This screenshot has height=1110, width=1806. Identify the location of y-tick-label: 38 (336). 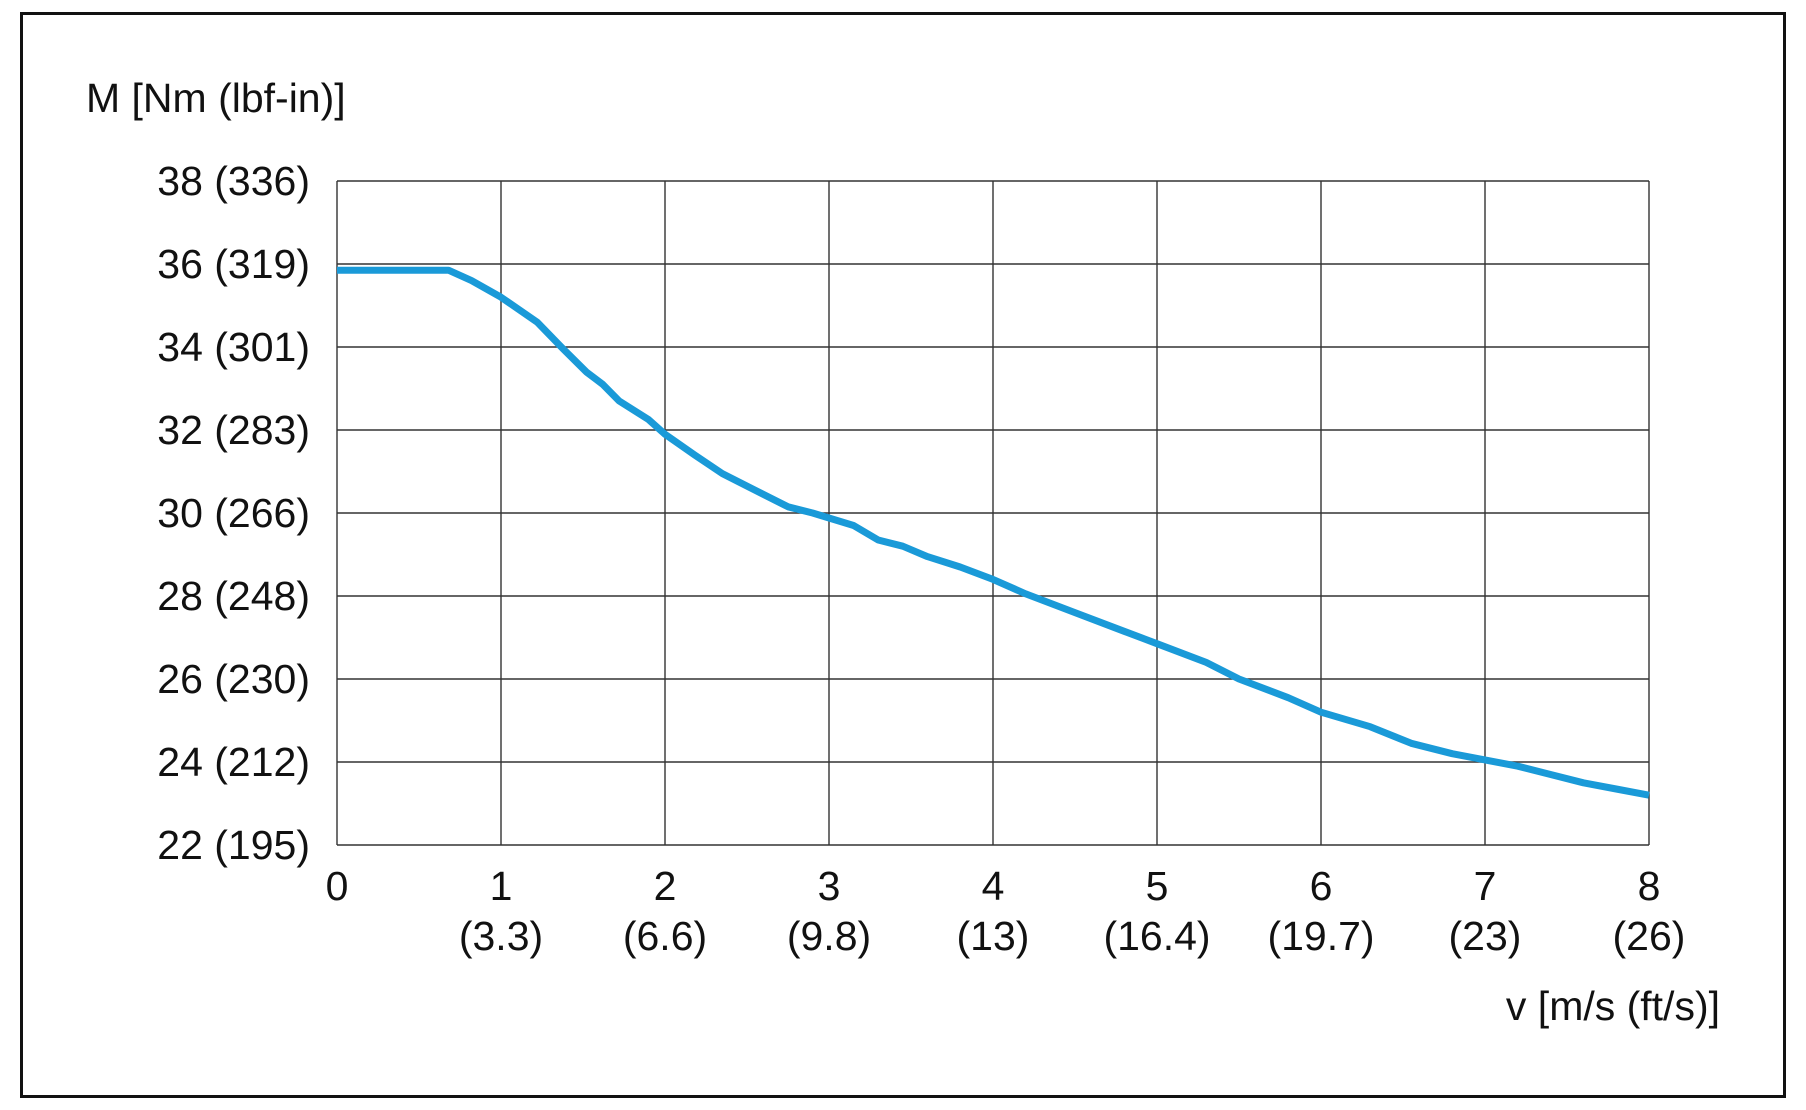
(233, 181).